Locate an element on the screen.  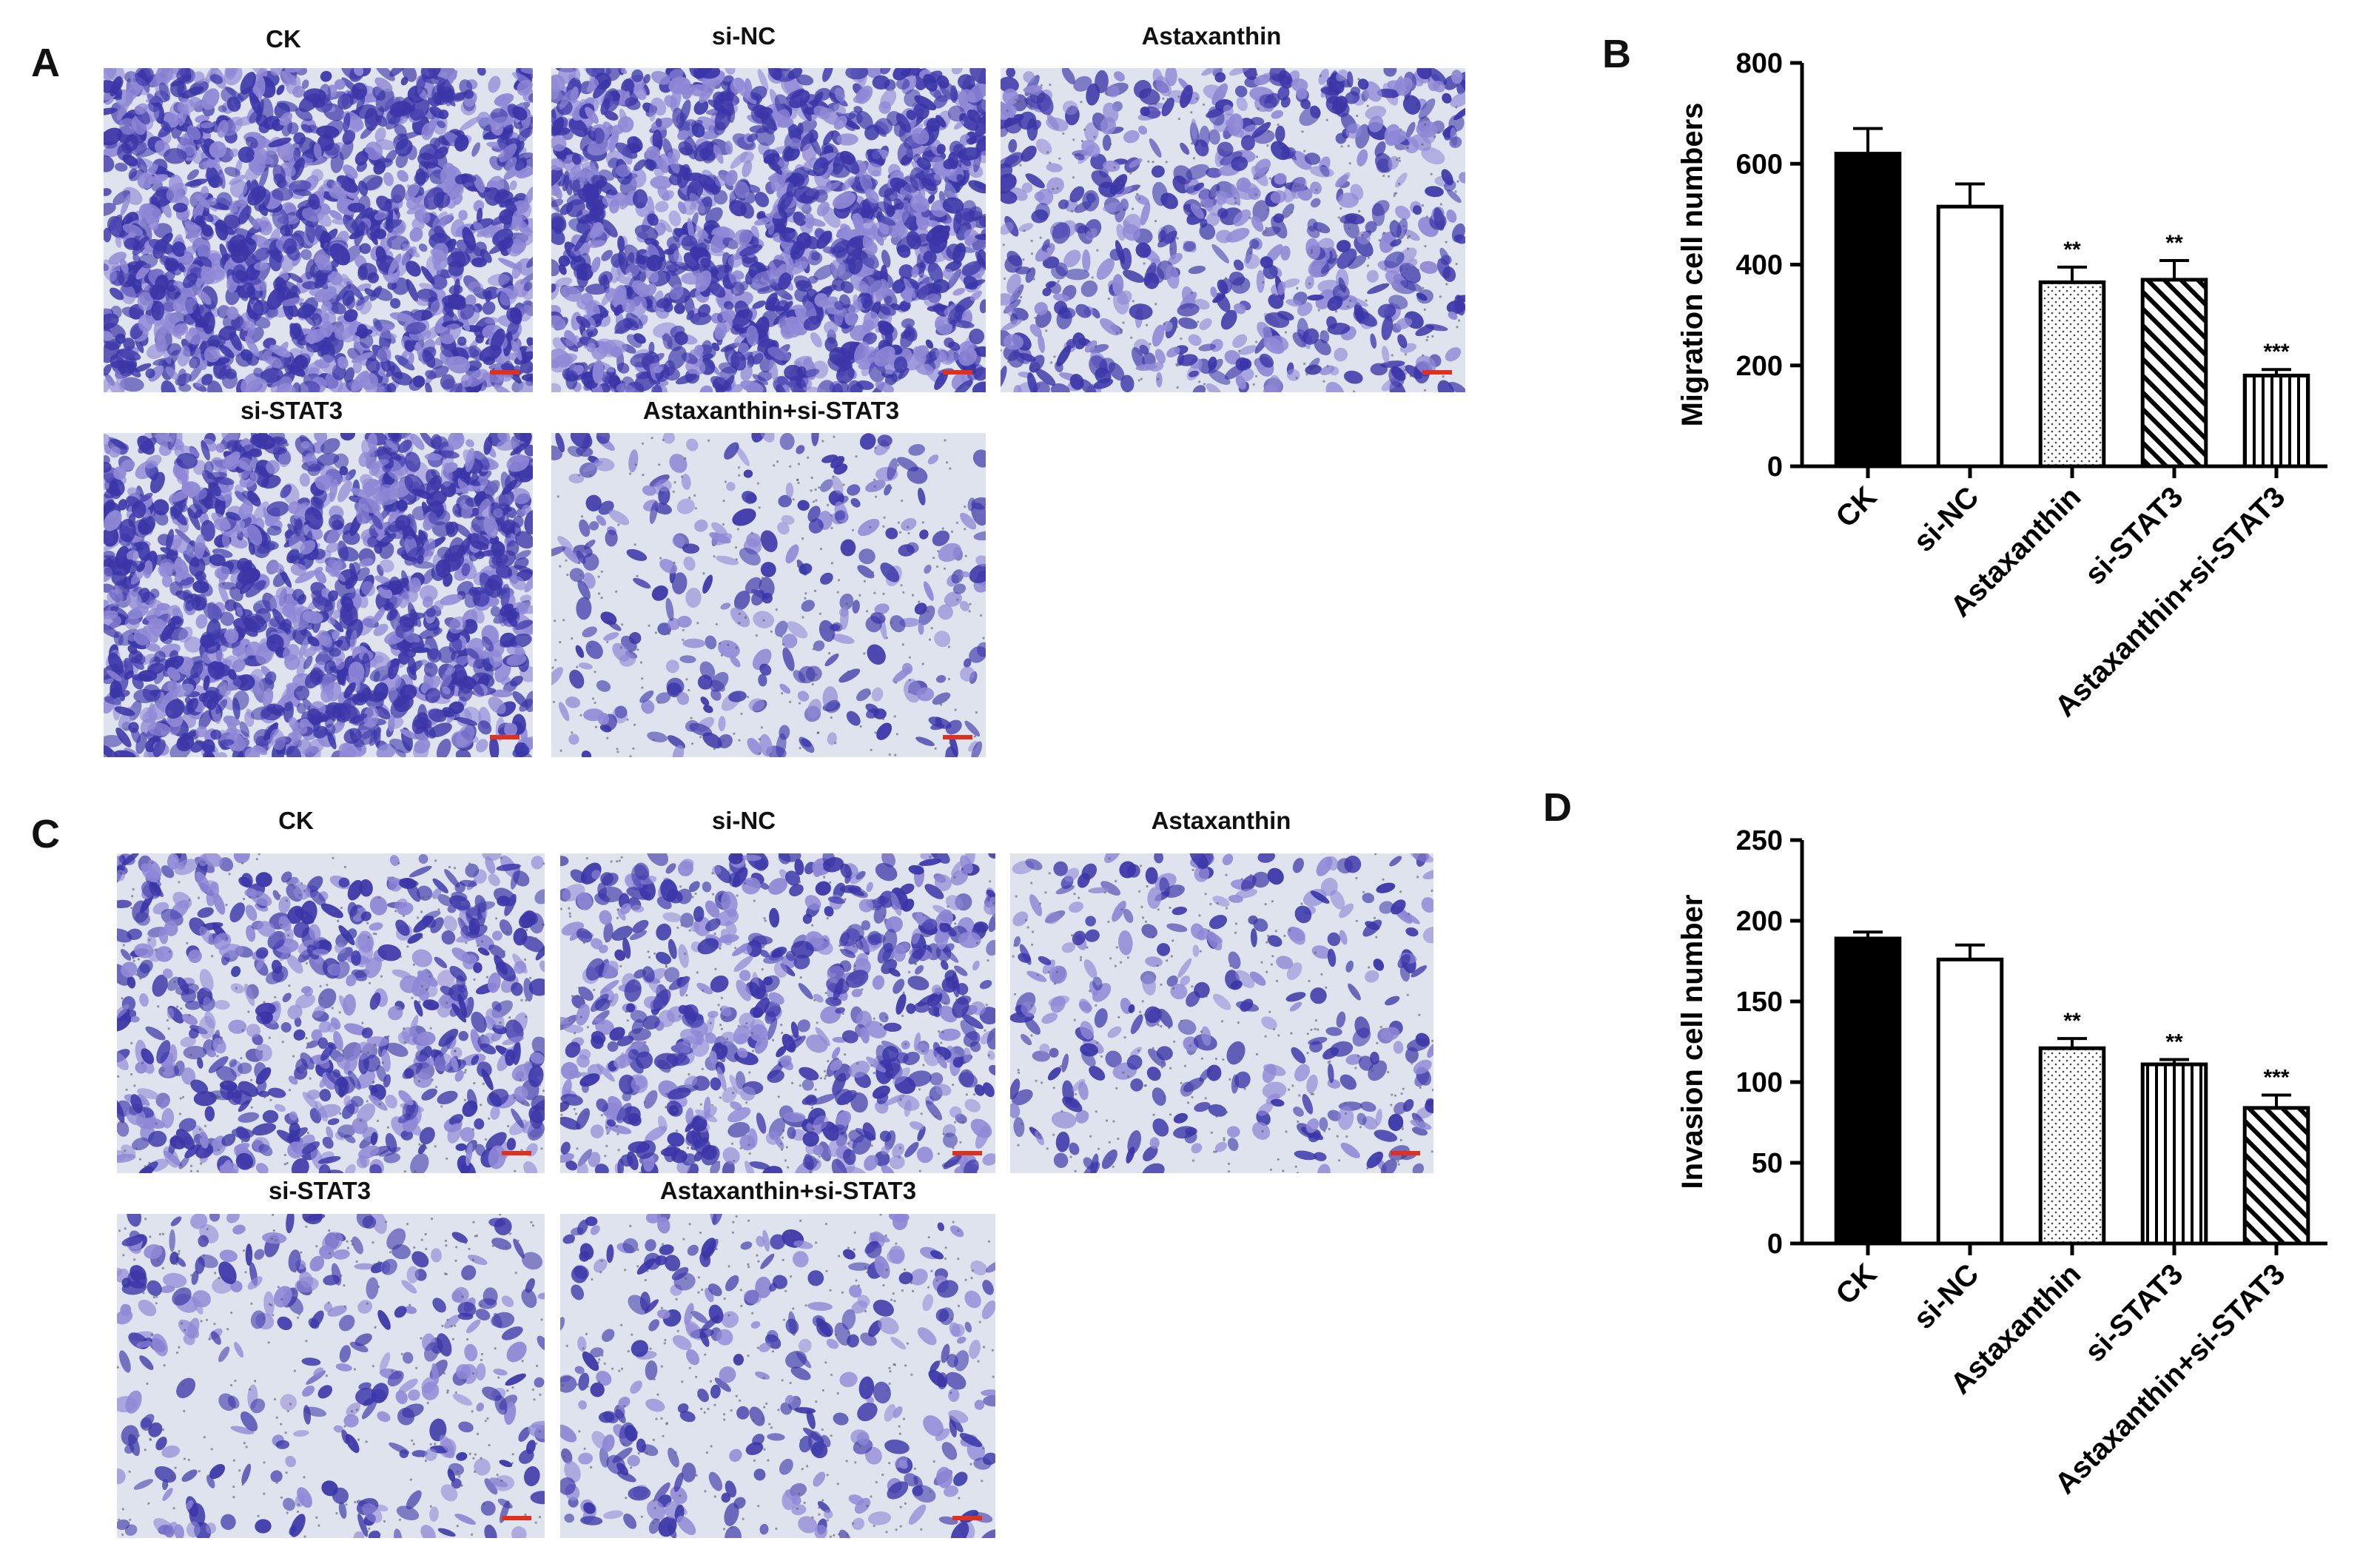
y-axis-label: Invasion cell number is located at coordinates (1693, 1042).